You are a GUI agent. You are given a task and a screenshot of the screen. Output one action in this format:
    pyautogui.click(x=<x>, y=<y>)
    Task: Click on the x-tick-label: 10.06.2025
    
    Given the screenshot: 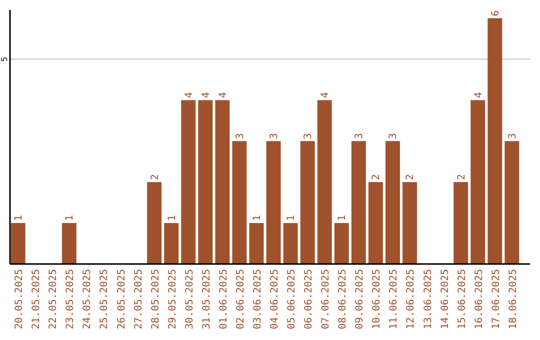 What is the action you would take?
    pyautogui.click(x=377, y=299)
    